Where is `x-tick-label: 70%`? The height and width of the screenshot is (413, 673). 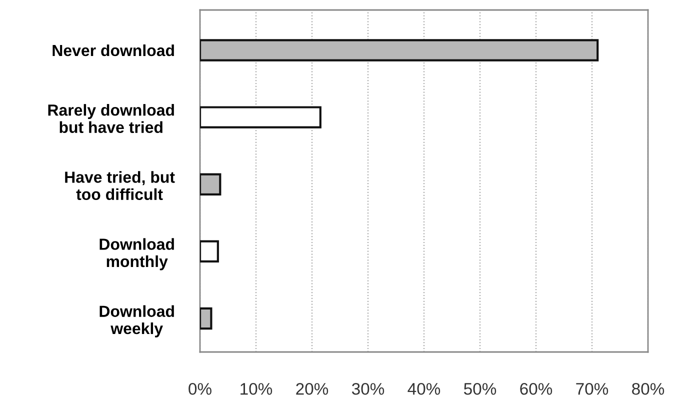 x-tick-label: 70% is located at coordinates (592, 388).